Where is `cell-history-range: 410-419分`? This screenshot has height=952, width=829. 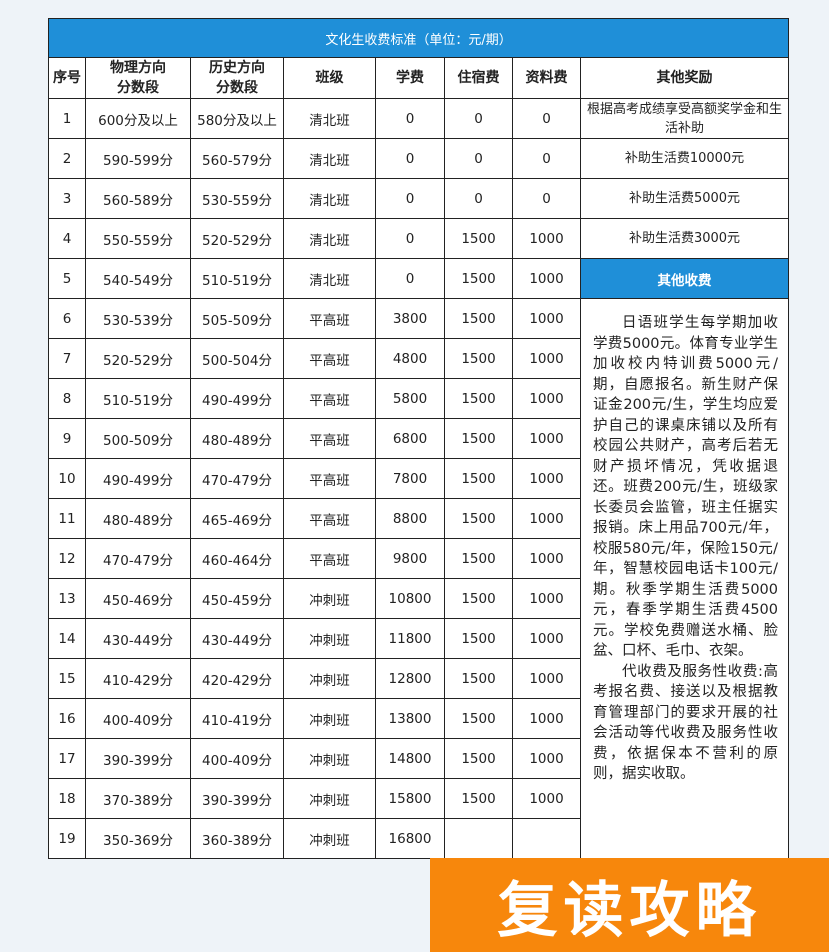
cell-history-range: 410-419分 is located at coordinates (237, 718).